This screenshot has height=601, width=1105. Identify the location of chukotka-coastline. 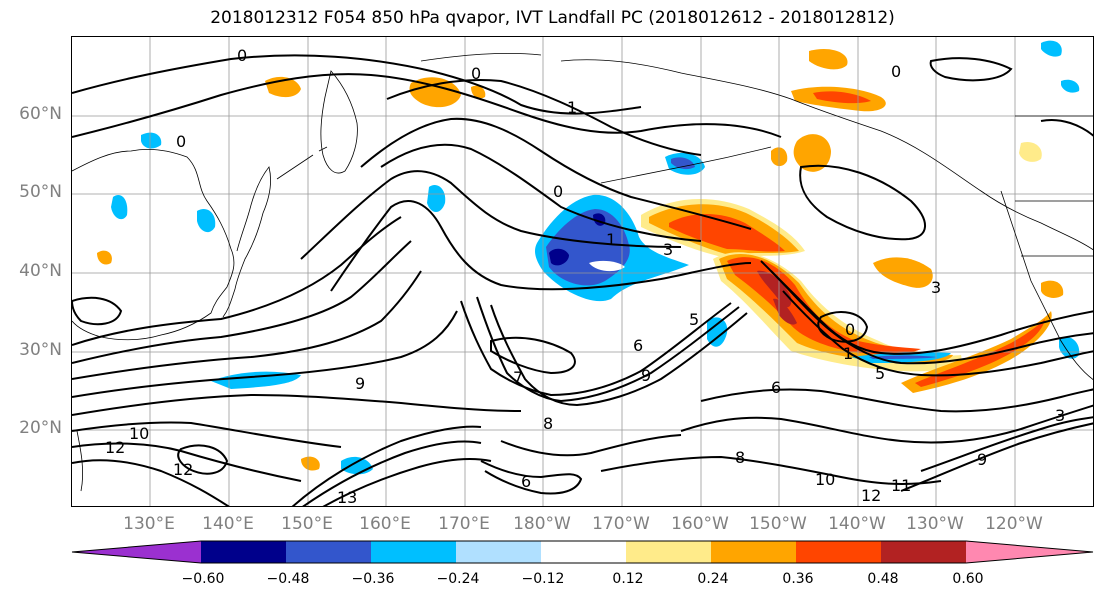
(481, 57).